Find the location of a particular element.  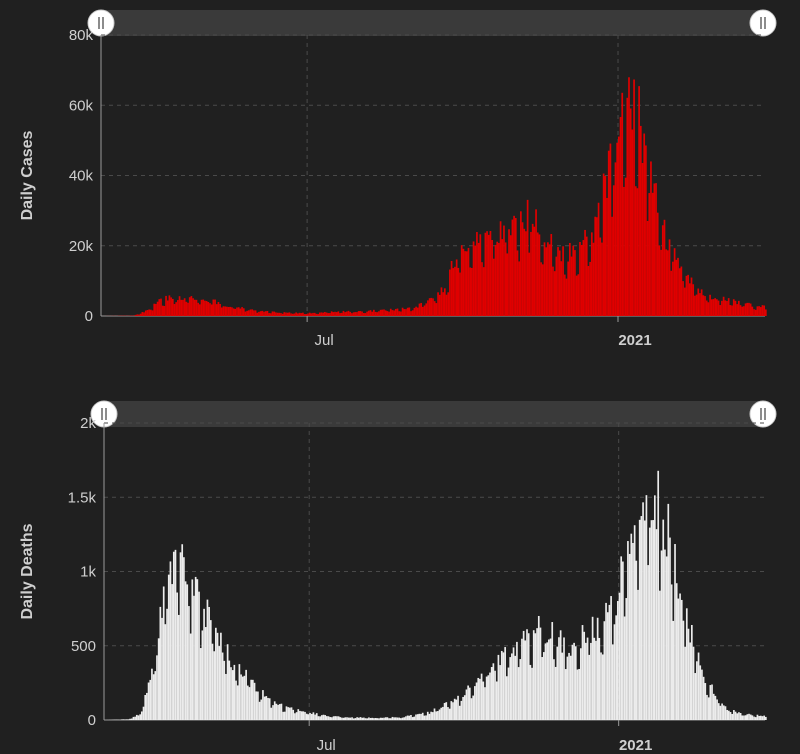

range-handle-left is located at coordinates (101, 23).